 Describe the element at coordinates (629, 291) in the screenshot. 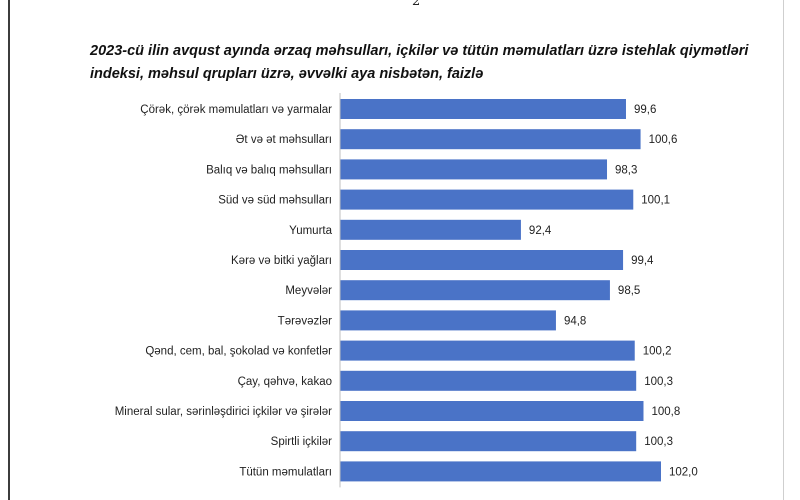

I see `value-label: 98,5` at that location.